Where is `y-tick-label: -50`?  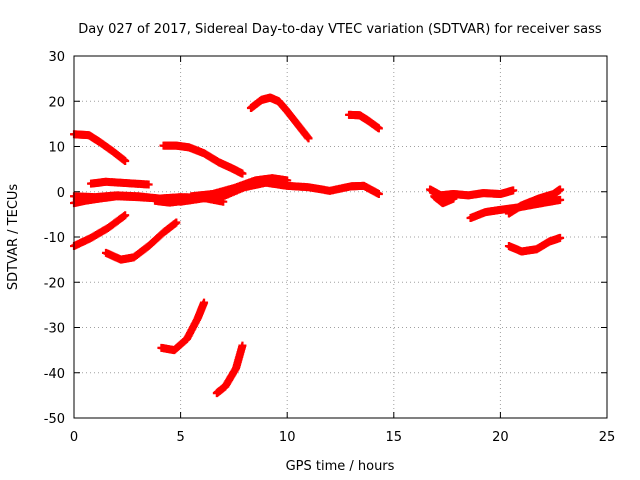 y-tick-label: -50 is located at coordinates (54, 419).